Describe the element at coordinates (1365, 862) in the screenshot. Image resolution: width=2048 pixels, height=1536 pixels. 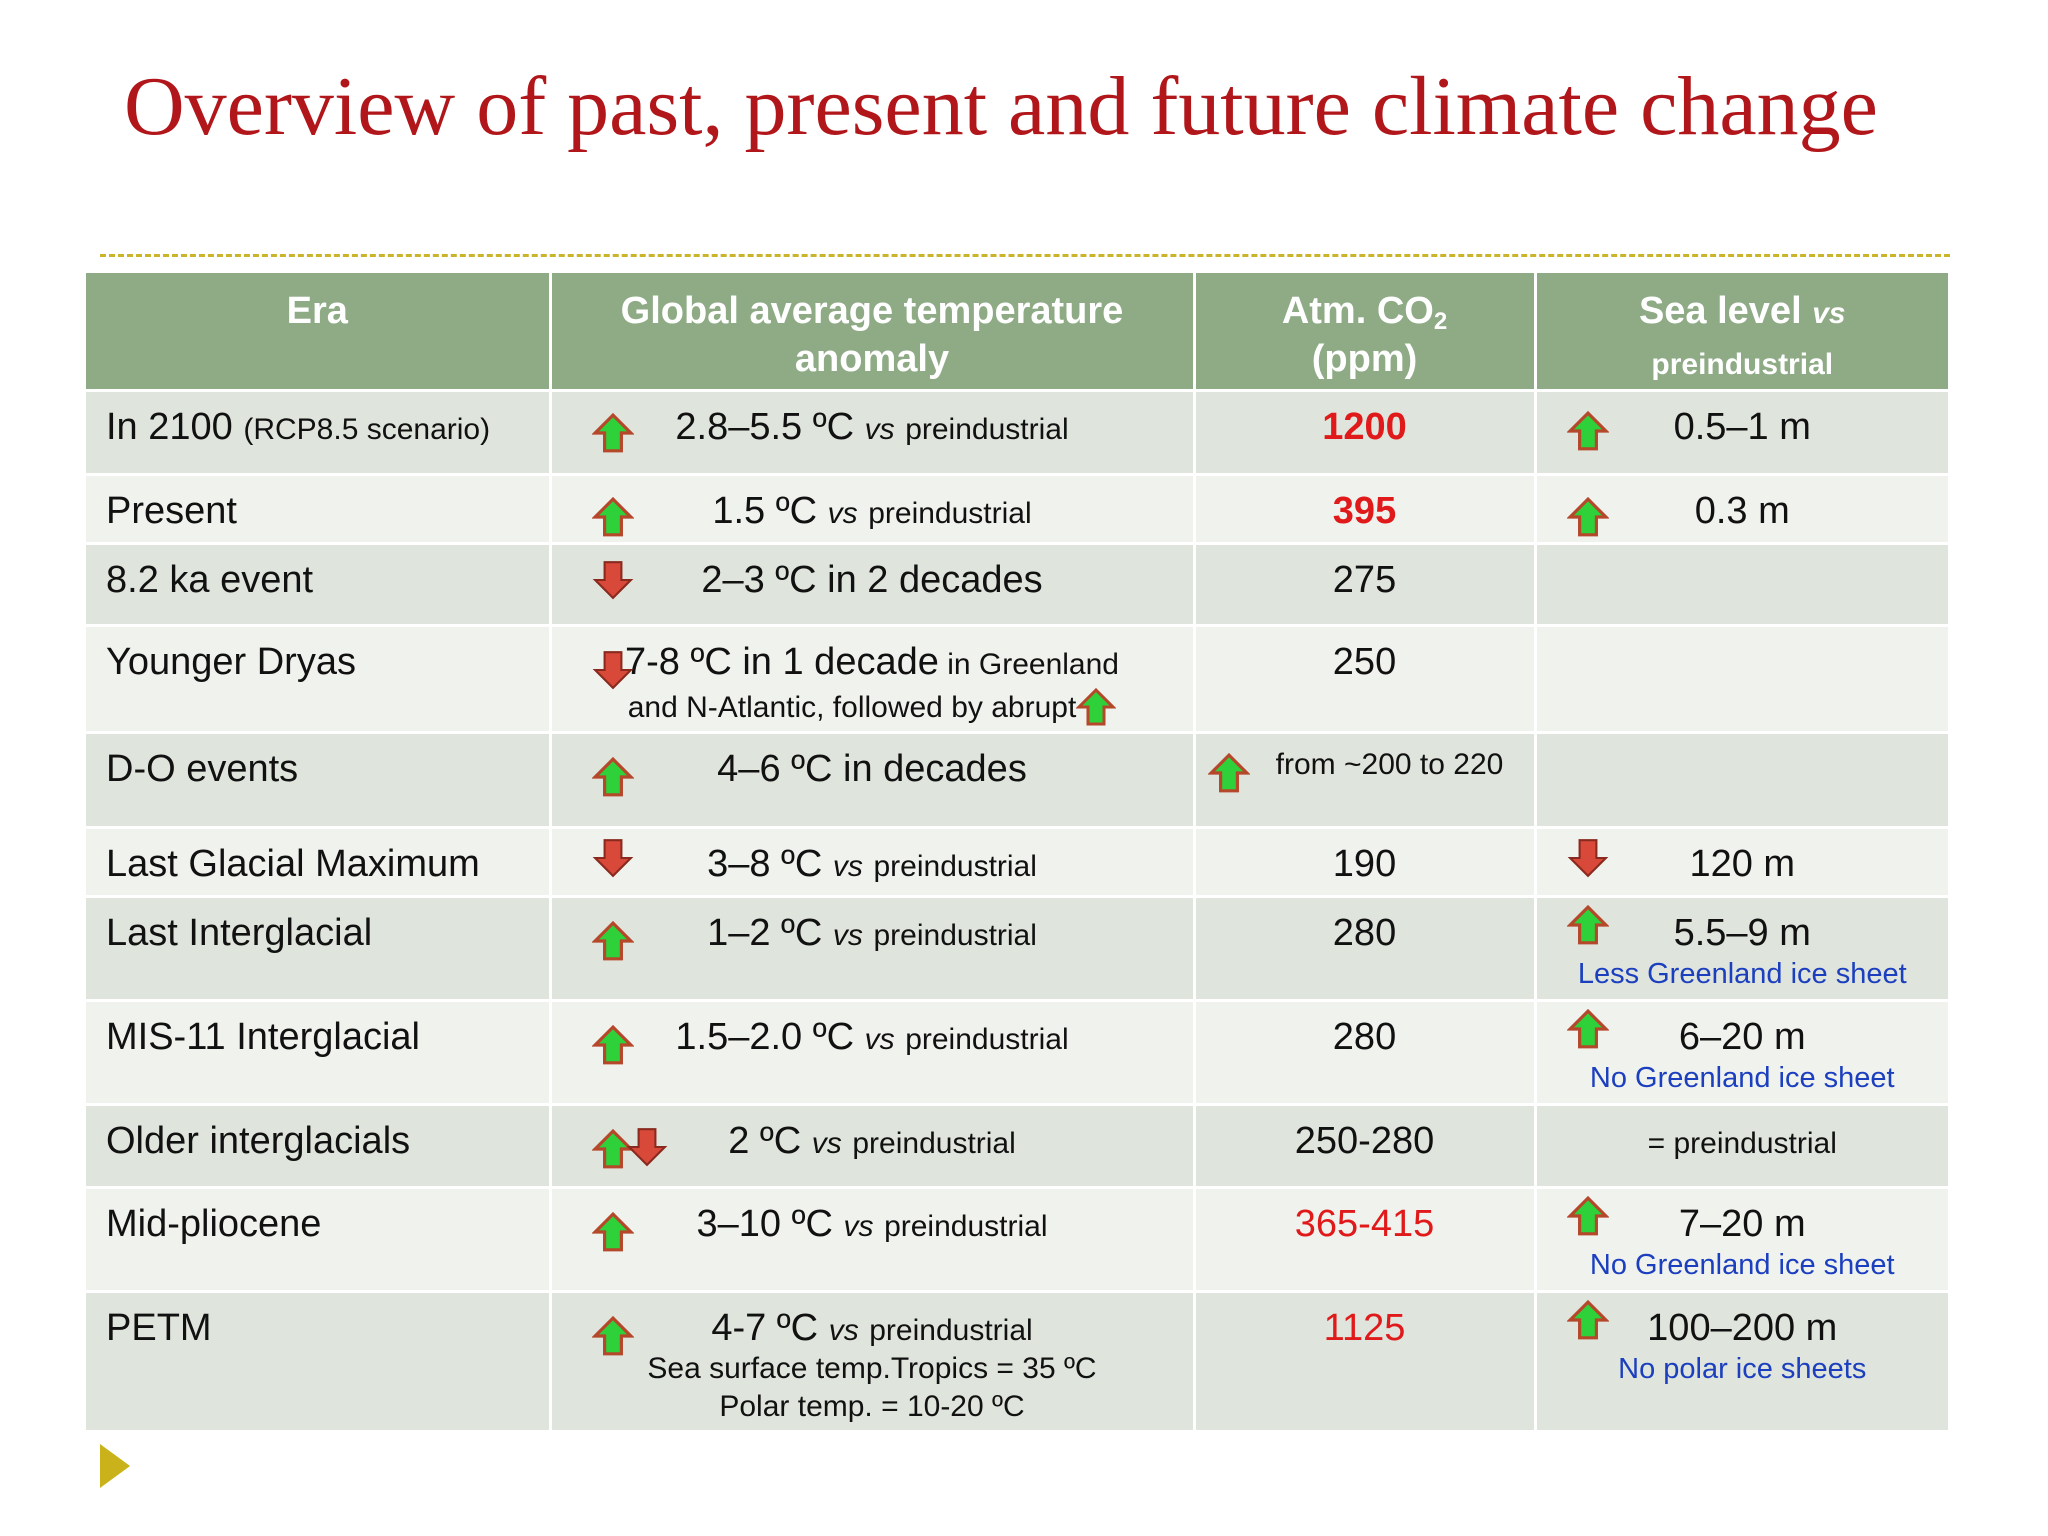
I see `co2-cell: 190` at that location.